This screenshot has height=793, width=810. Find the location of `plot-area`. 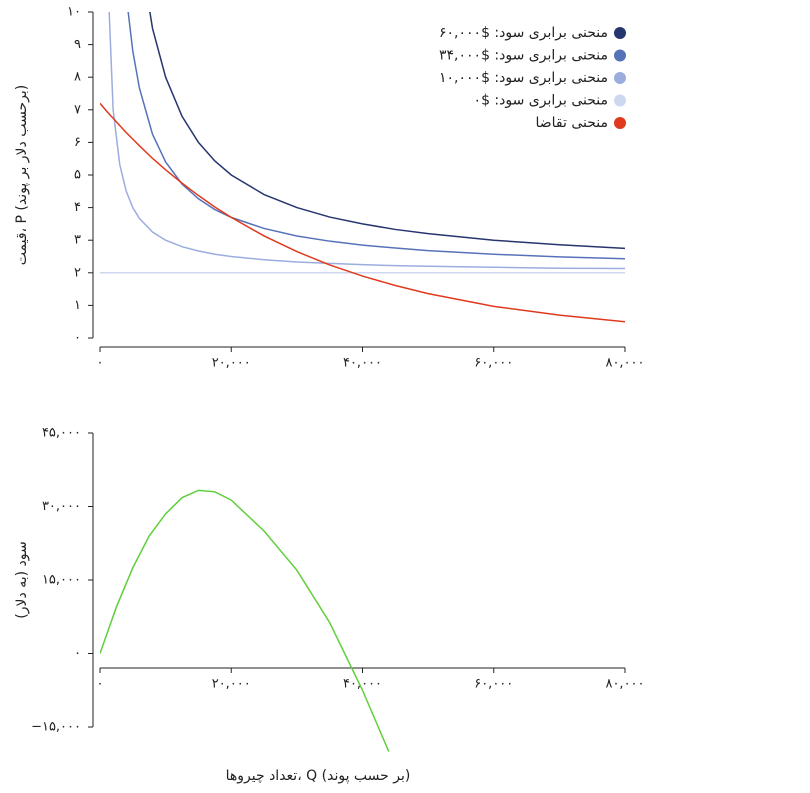

plot-area is located at coordinates (245, 620).